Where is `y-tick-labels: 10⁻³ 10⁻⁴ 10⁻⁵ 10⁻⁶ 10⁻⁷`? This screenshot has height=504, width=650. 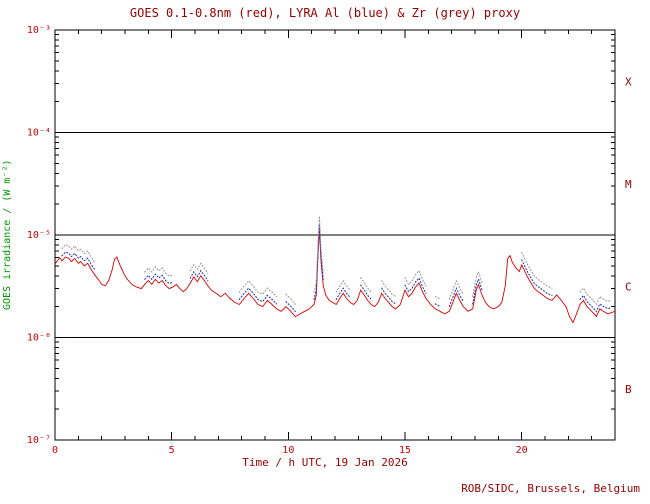 y-tick-labels: 10⁻³ 10⁻⁴ 10⁻⁵ 10⁻⁶ 10⁻⁷ is located at coordinates (39, 235).